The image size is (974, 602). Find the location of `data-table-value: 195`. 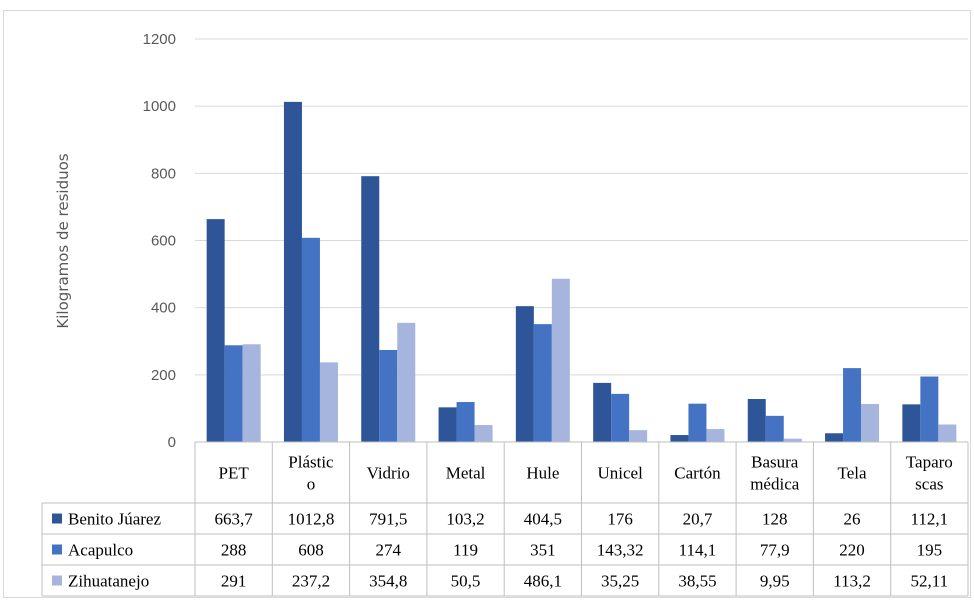

data-table-value: 195 is located at coordinates (930, 550).